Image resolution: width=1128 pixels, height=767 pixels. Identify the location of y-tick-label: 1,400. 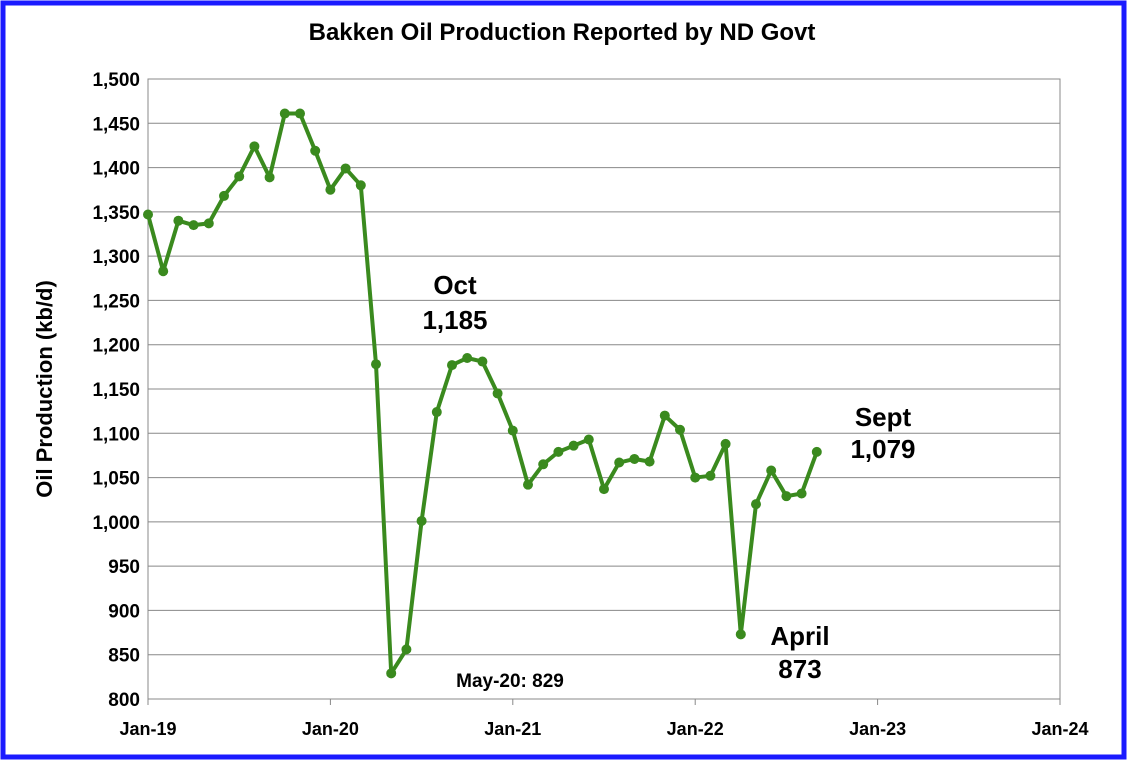
(116, 169).